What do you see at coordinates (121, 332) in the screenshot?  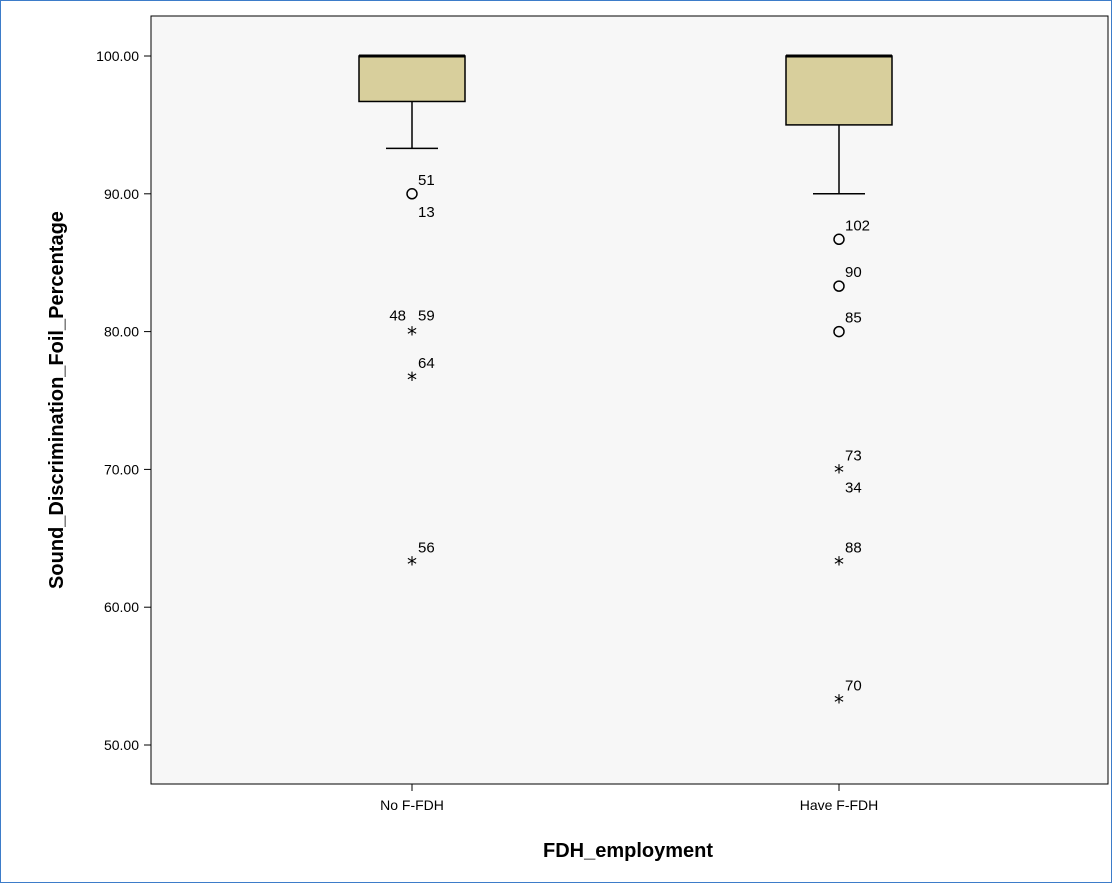 I see `y-tick-label: 80.00` at bounding box center [121, 332].